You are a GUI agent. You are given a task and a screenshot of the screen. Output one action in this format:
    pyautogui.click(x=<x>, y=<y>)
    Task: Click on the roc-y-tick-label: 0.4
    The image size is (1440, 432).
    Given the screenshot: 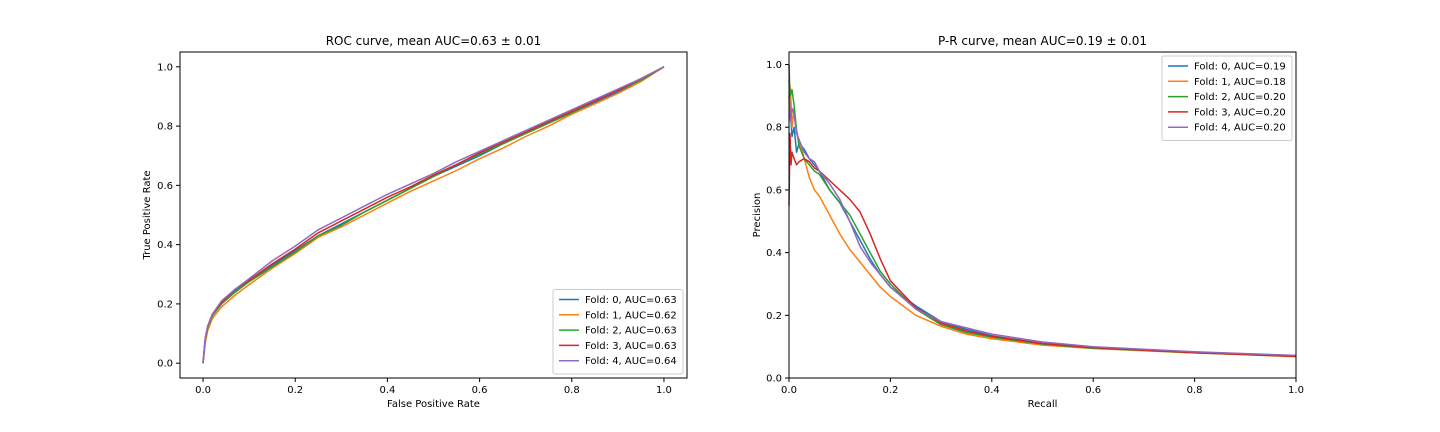 What is the action you would take?
    pyautogui.click(x=165, y=245)
    